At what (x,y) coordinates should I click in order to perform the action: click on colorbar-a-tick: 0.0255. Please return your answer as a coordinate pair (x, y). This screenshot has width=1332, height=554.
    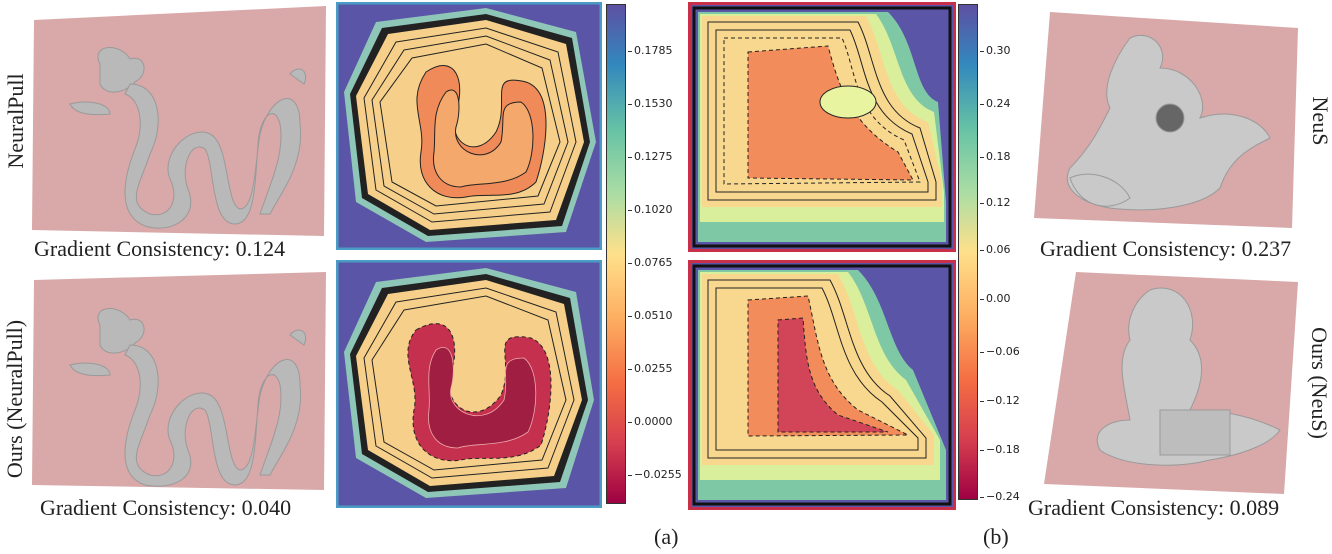
    Looking at the image, I should click on (650, 368).